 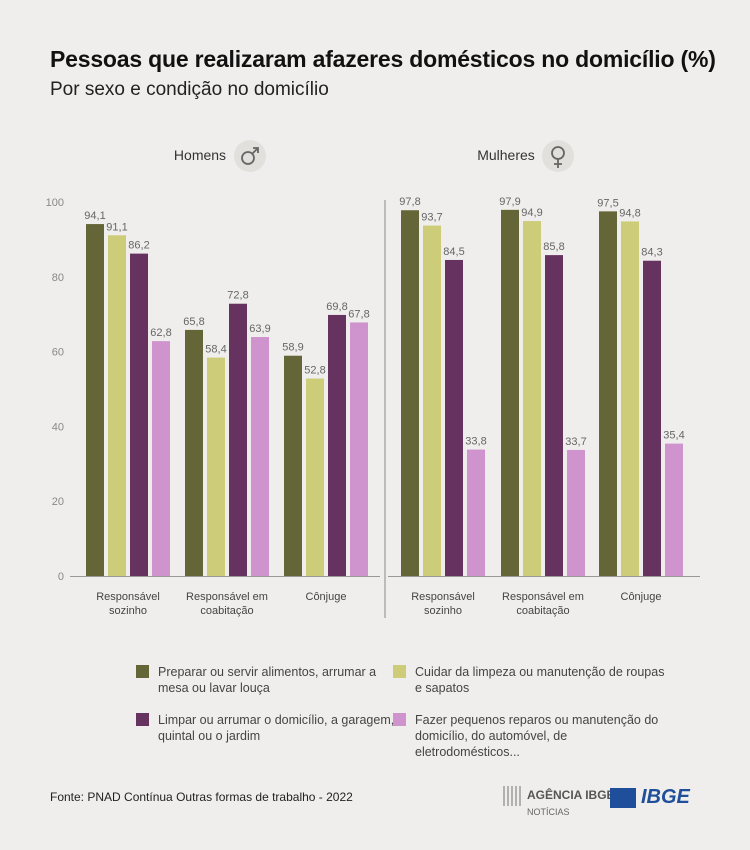 I want to click on y-tick-label: 60, so click(x=58, y=353).